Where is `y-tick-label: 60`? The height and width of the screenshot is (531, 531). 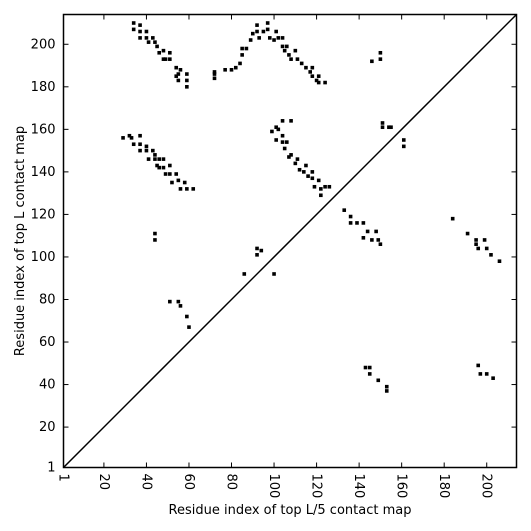
y-tick-label: 60 is located at coordinates (47, 342).